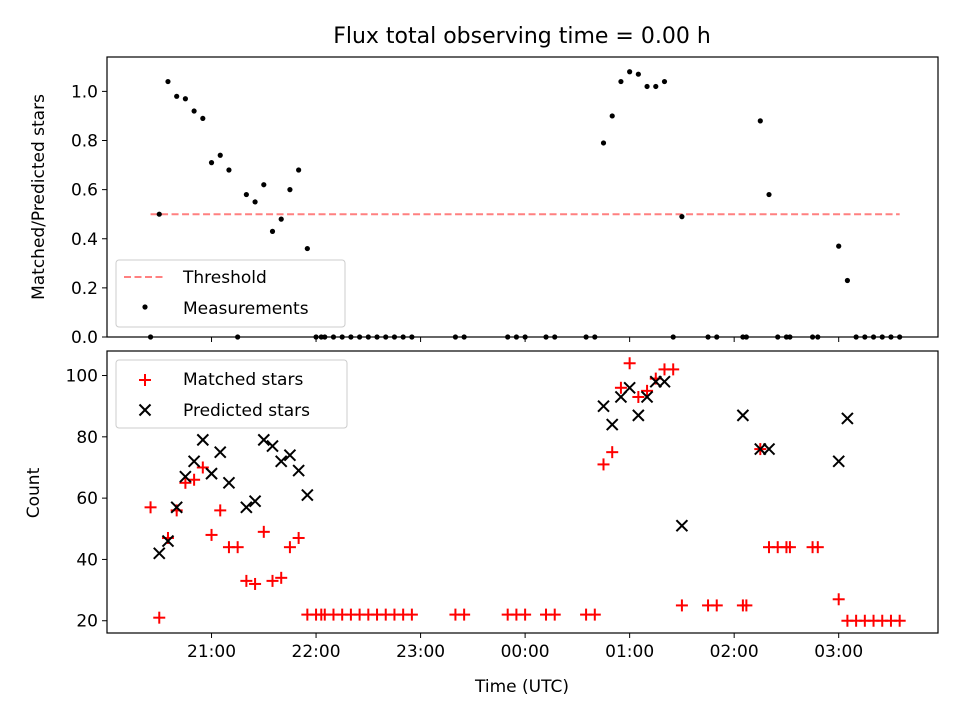  I want to click on bottom-y-axis-label: Count, so click(34, 492).